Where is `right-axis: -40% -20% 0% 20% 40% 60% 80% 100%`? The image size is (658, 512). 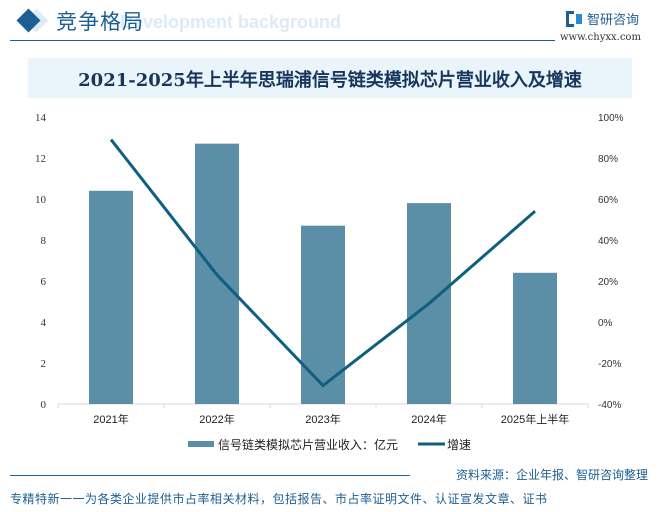
right-axis: -40% -20% 0% 20% 40% 60% 80% 100% is located at coordinates (611, 262).